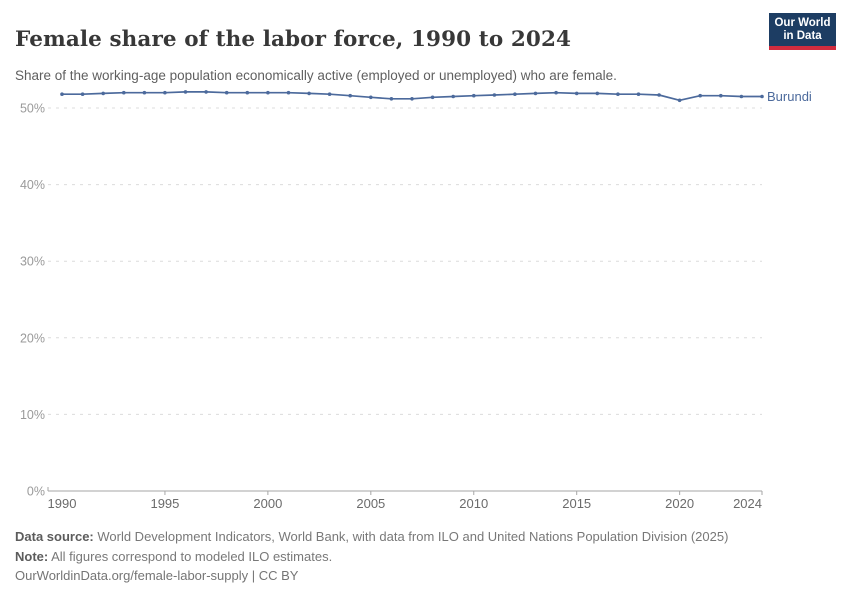 The height and width of the screenshot is (600, 850). I want to click on x-axis-tick-label: 2000, so click(267, 503).